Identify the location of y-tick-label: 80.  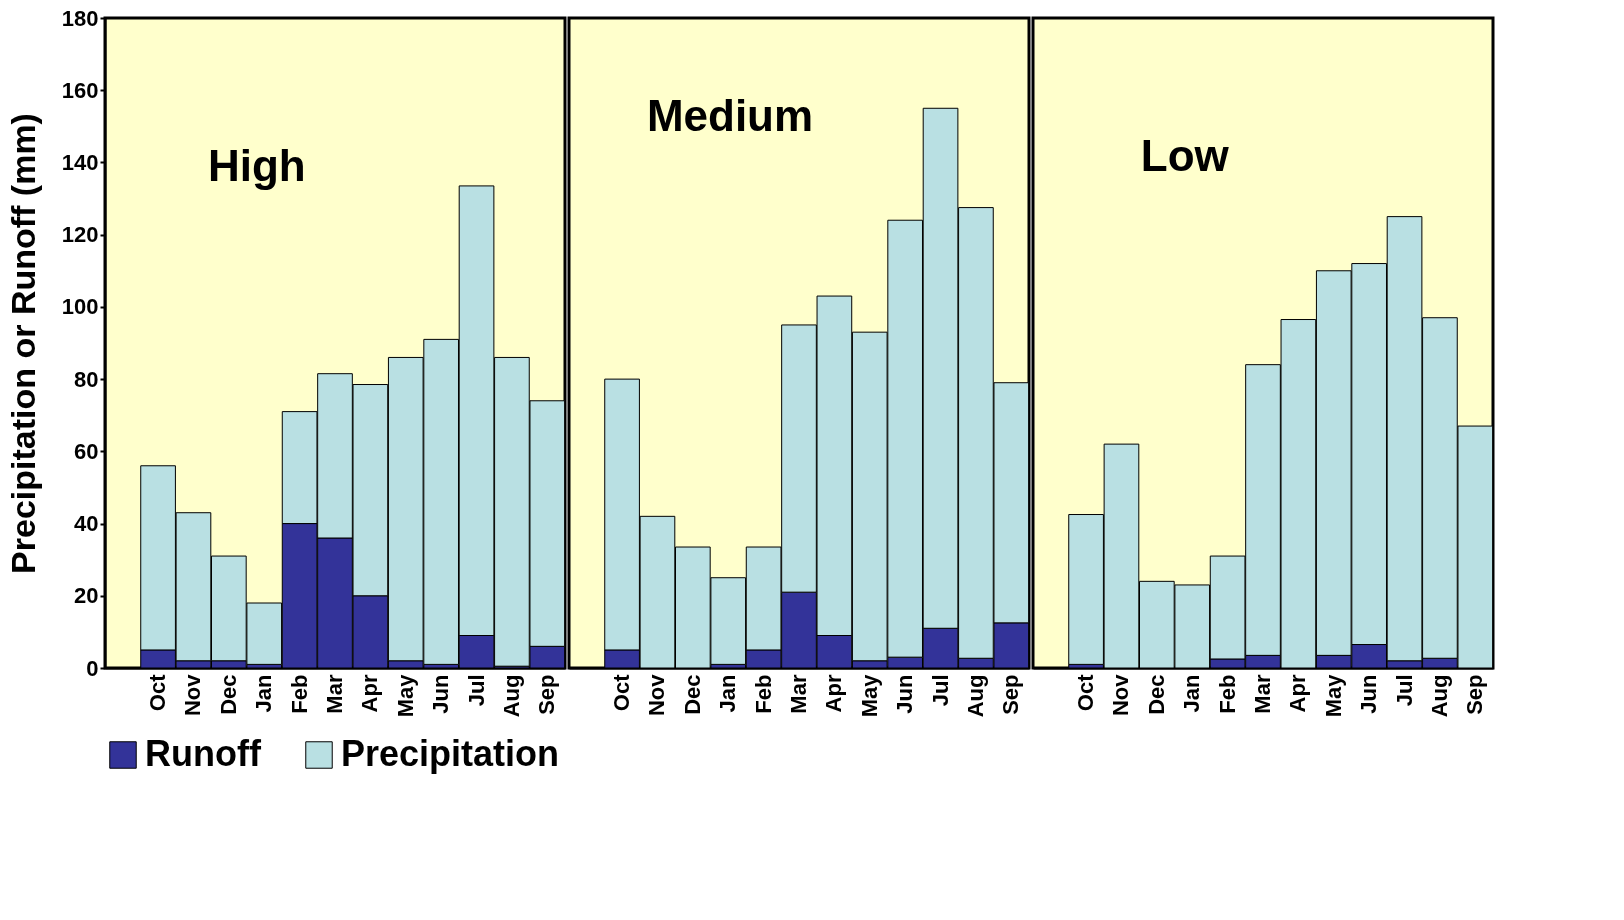
(86, 379).